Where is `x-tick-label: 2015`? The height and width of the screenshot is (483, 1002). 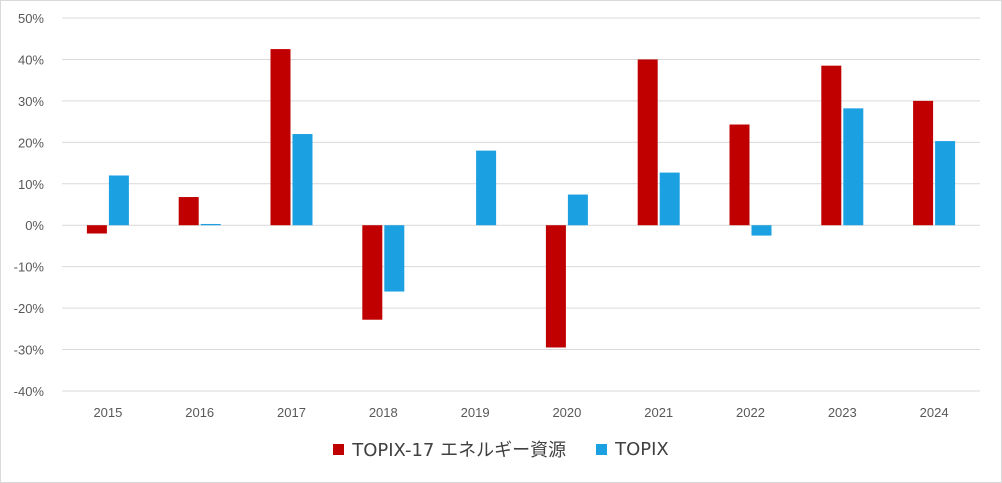
x-tick-label: 2015 is located at coordinates (107, 412).